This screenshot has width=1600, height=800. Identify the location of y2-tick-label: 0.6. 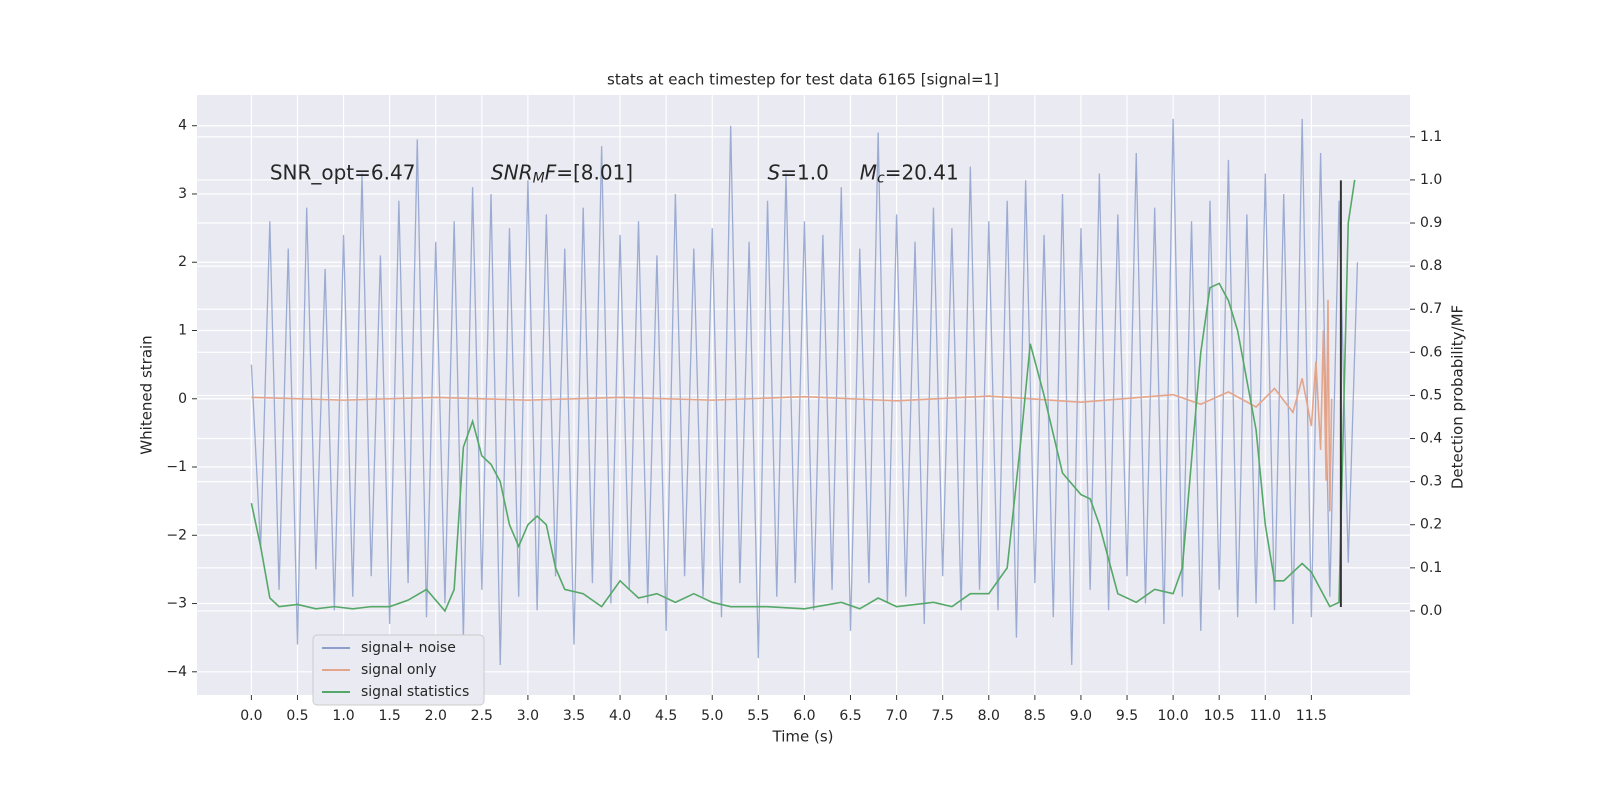
(1431, 352).